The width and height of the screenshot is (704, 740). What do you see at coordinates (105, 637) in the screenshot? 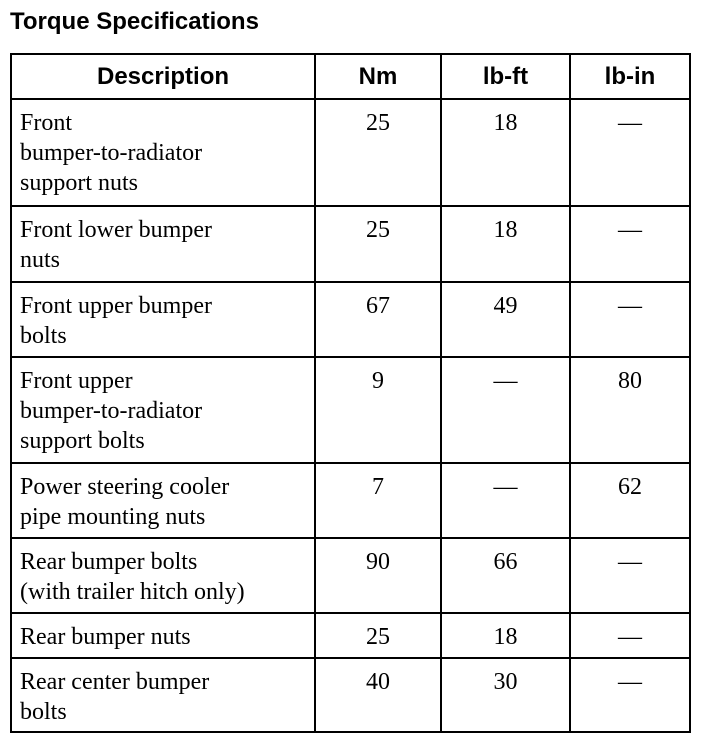
I see `description-line: Rear bumper nuts` at bounding box center [105, 637].